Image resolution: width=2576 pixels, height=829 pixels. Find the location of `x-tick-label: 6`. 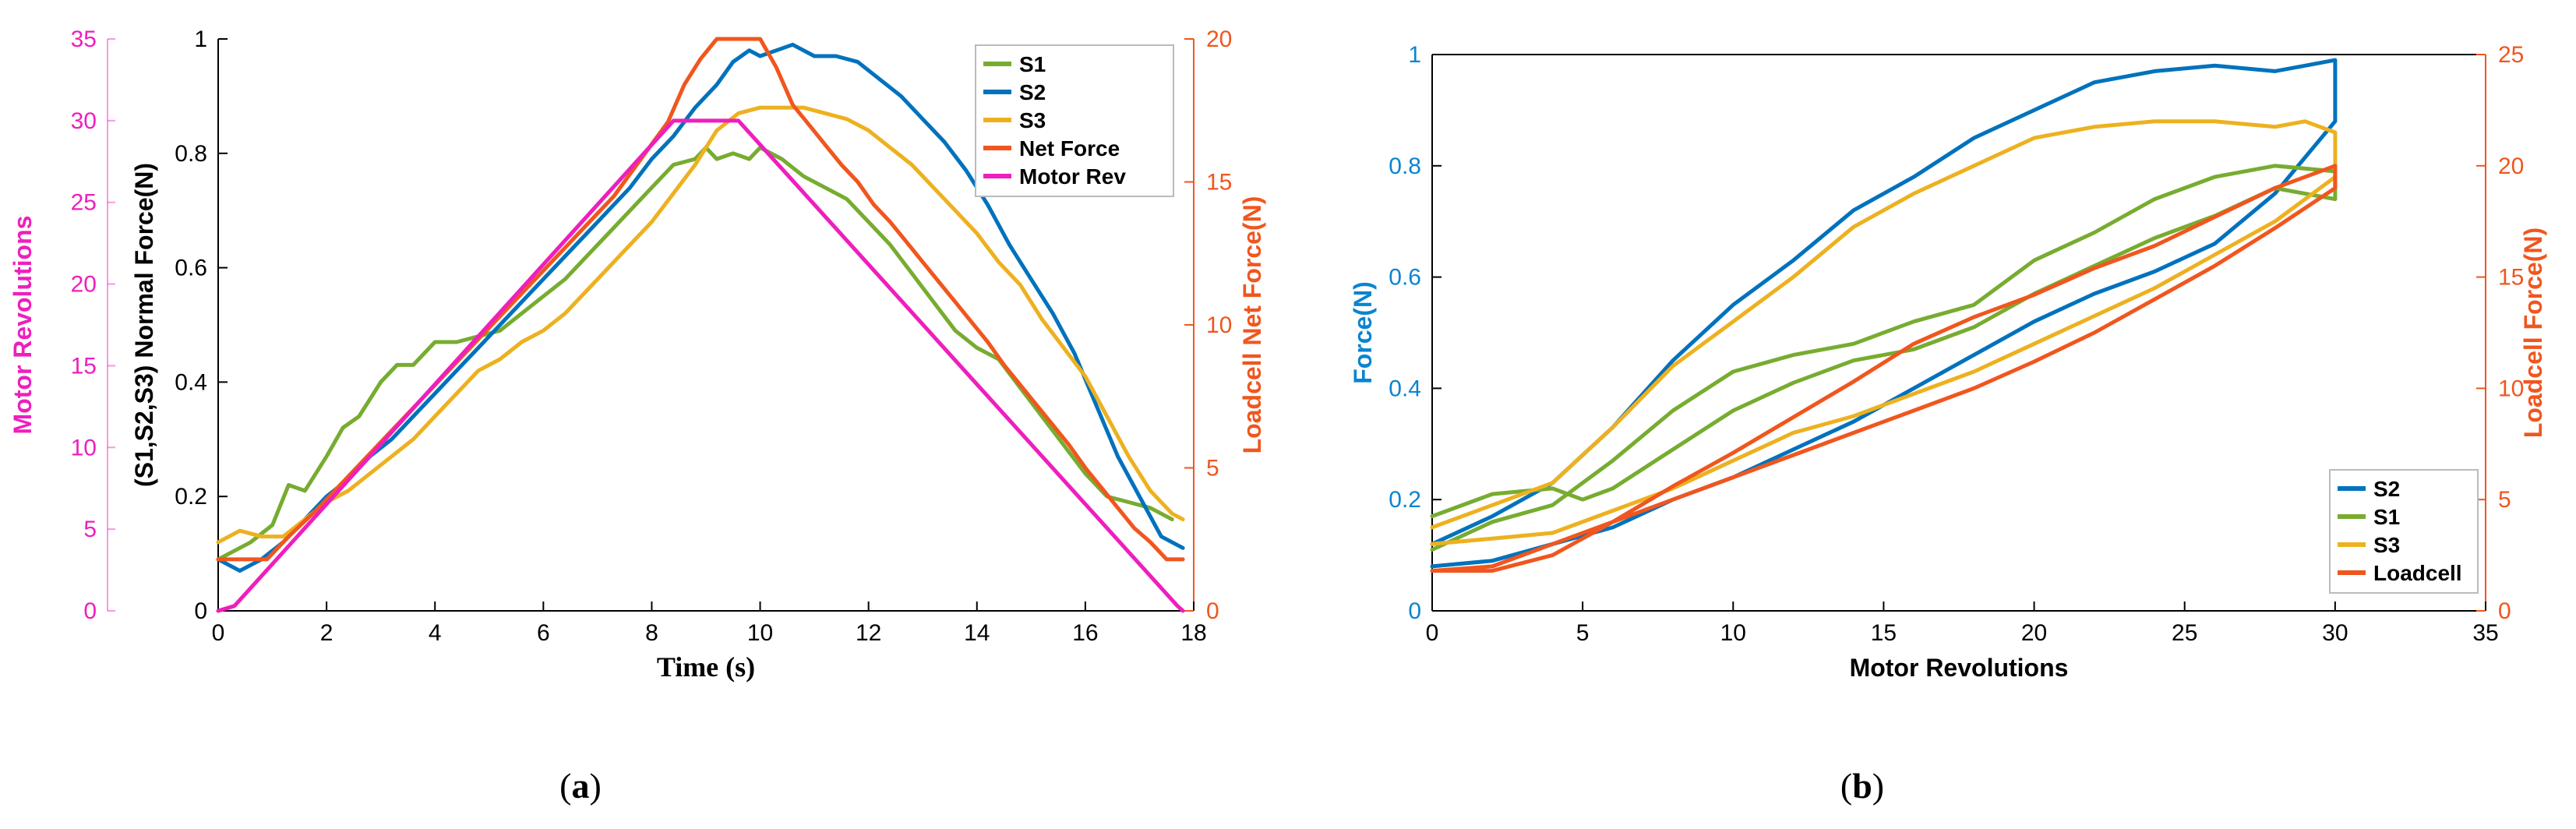

x-tick-label: 6 is located at coordinates (543, 633).